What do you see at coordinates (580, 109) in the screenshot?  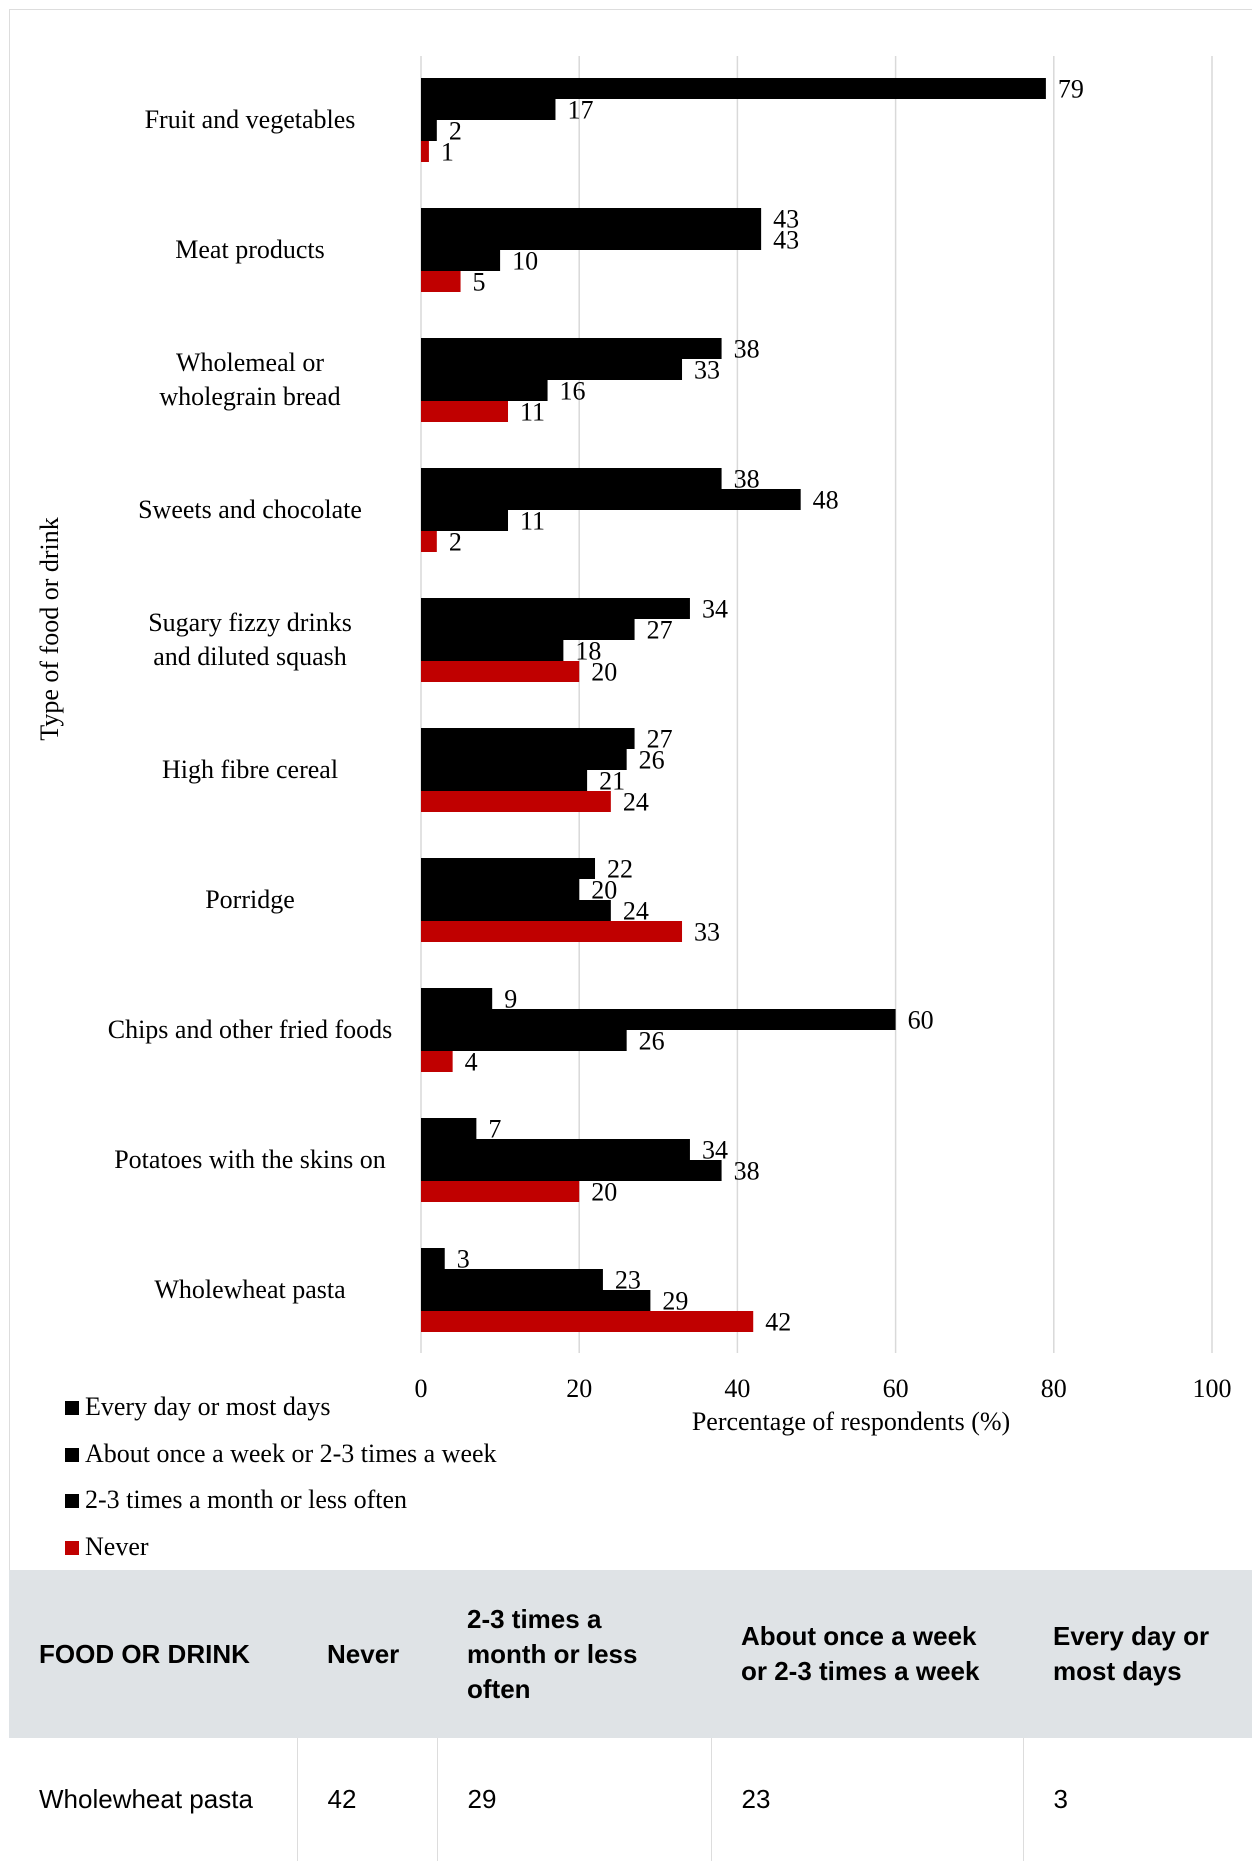 I see `data-label: 17` at bounding box center [580, 109].